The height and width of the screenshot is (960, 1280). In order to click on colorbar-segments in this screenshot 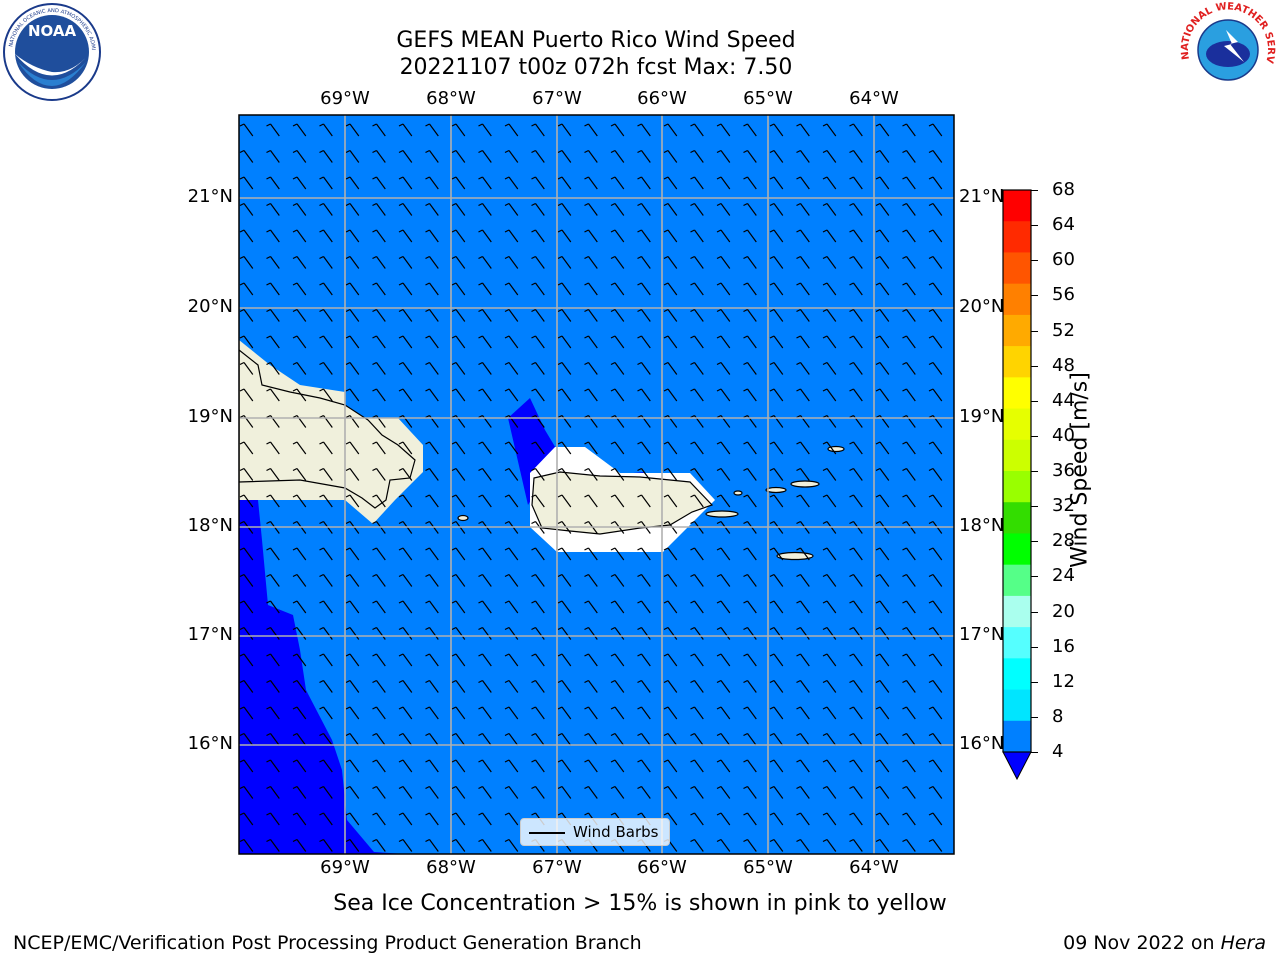, I will do `click(1017, 471)`.